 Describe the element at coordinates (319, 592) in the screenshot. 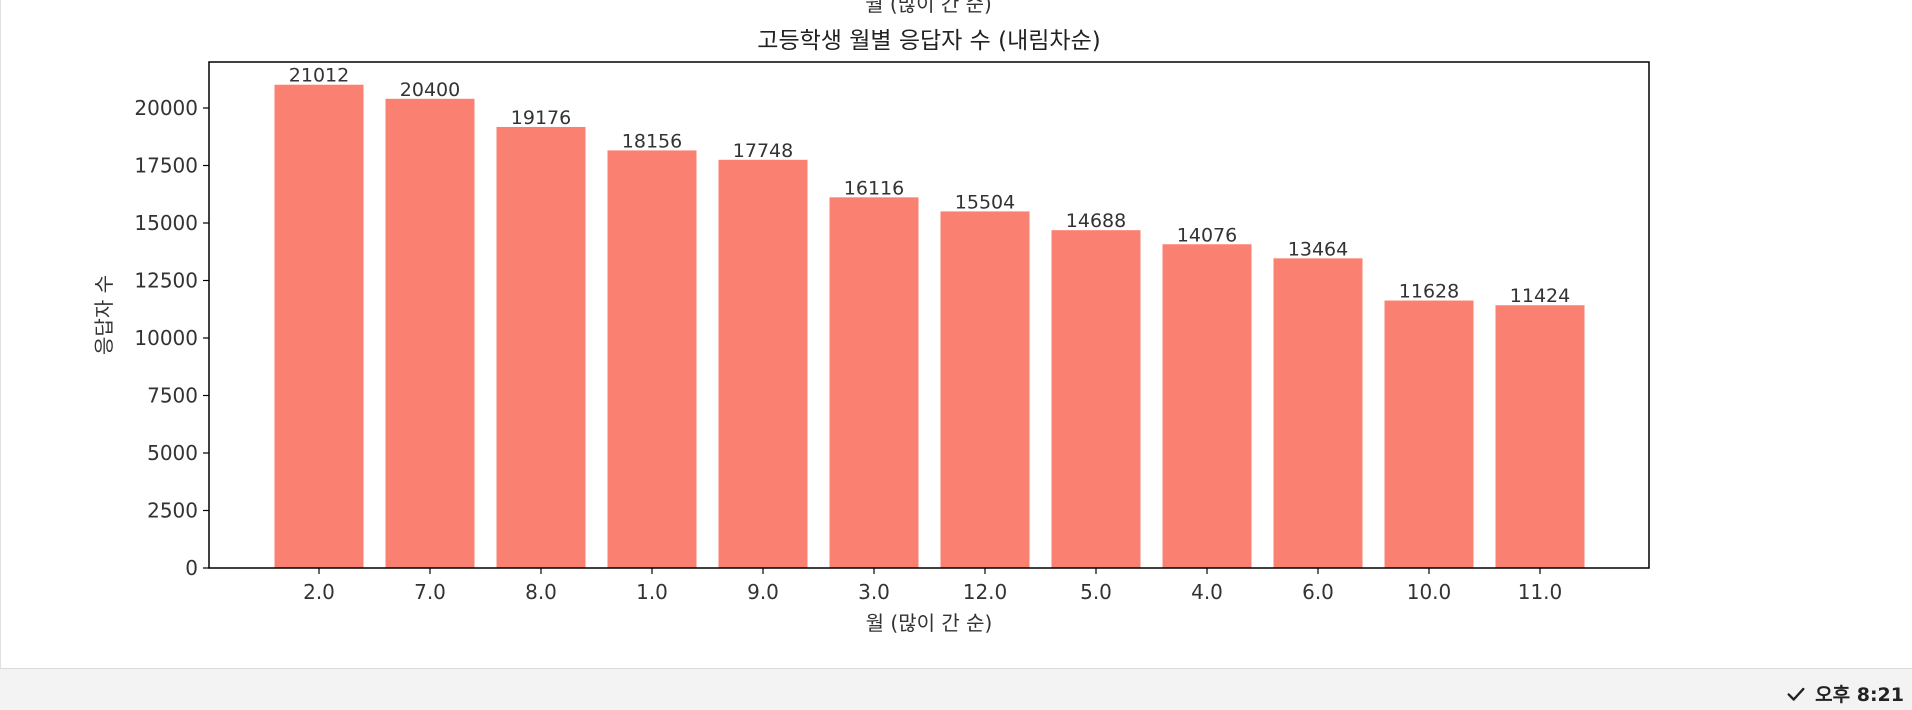

I see `x-tick-label: 2.0` at that location.